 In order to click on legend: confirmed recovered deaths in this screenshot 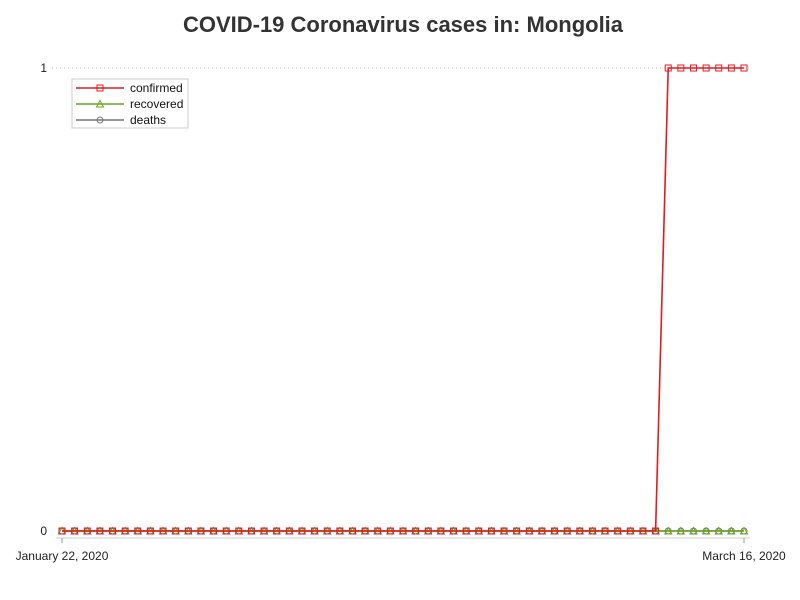, I will do `click(130, 103)`.